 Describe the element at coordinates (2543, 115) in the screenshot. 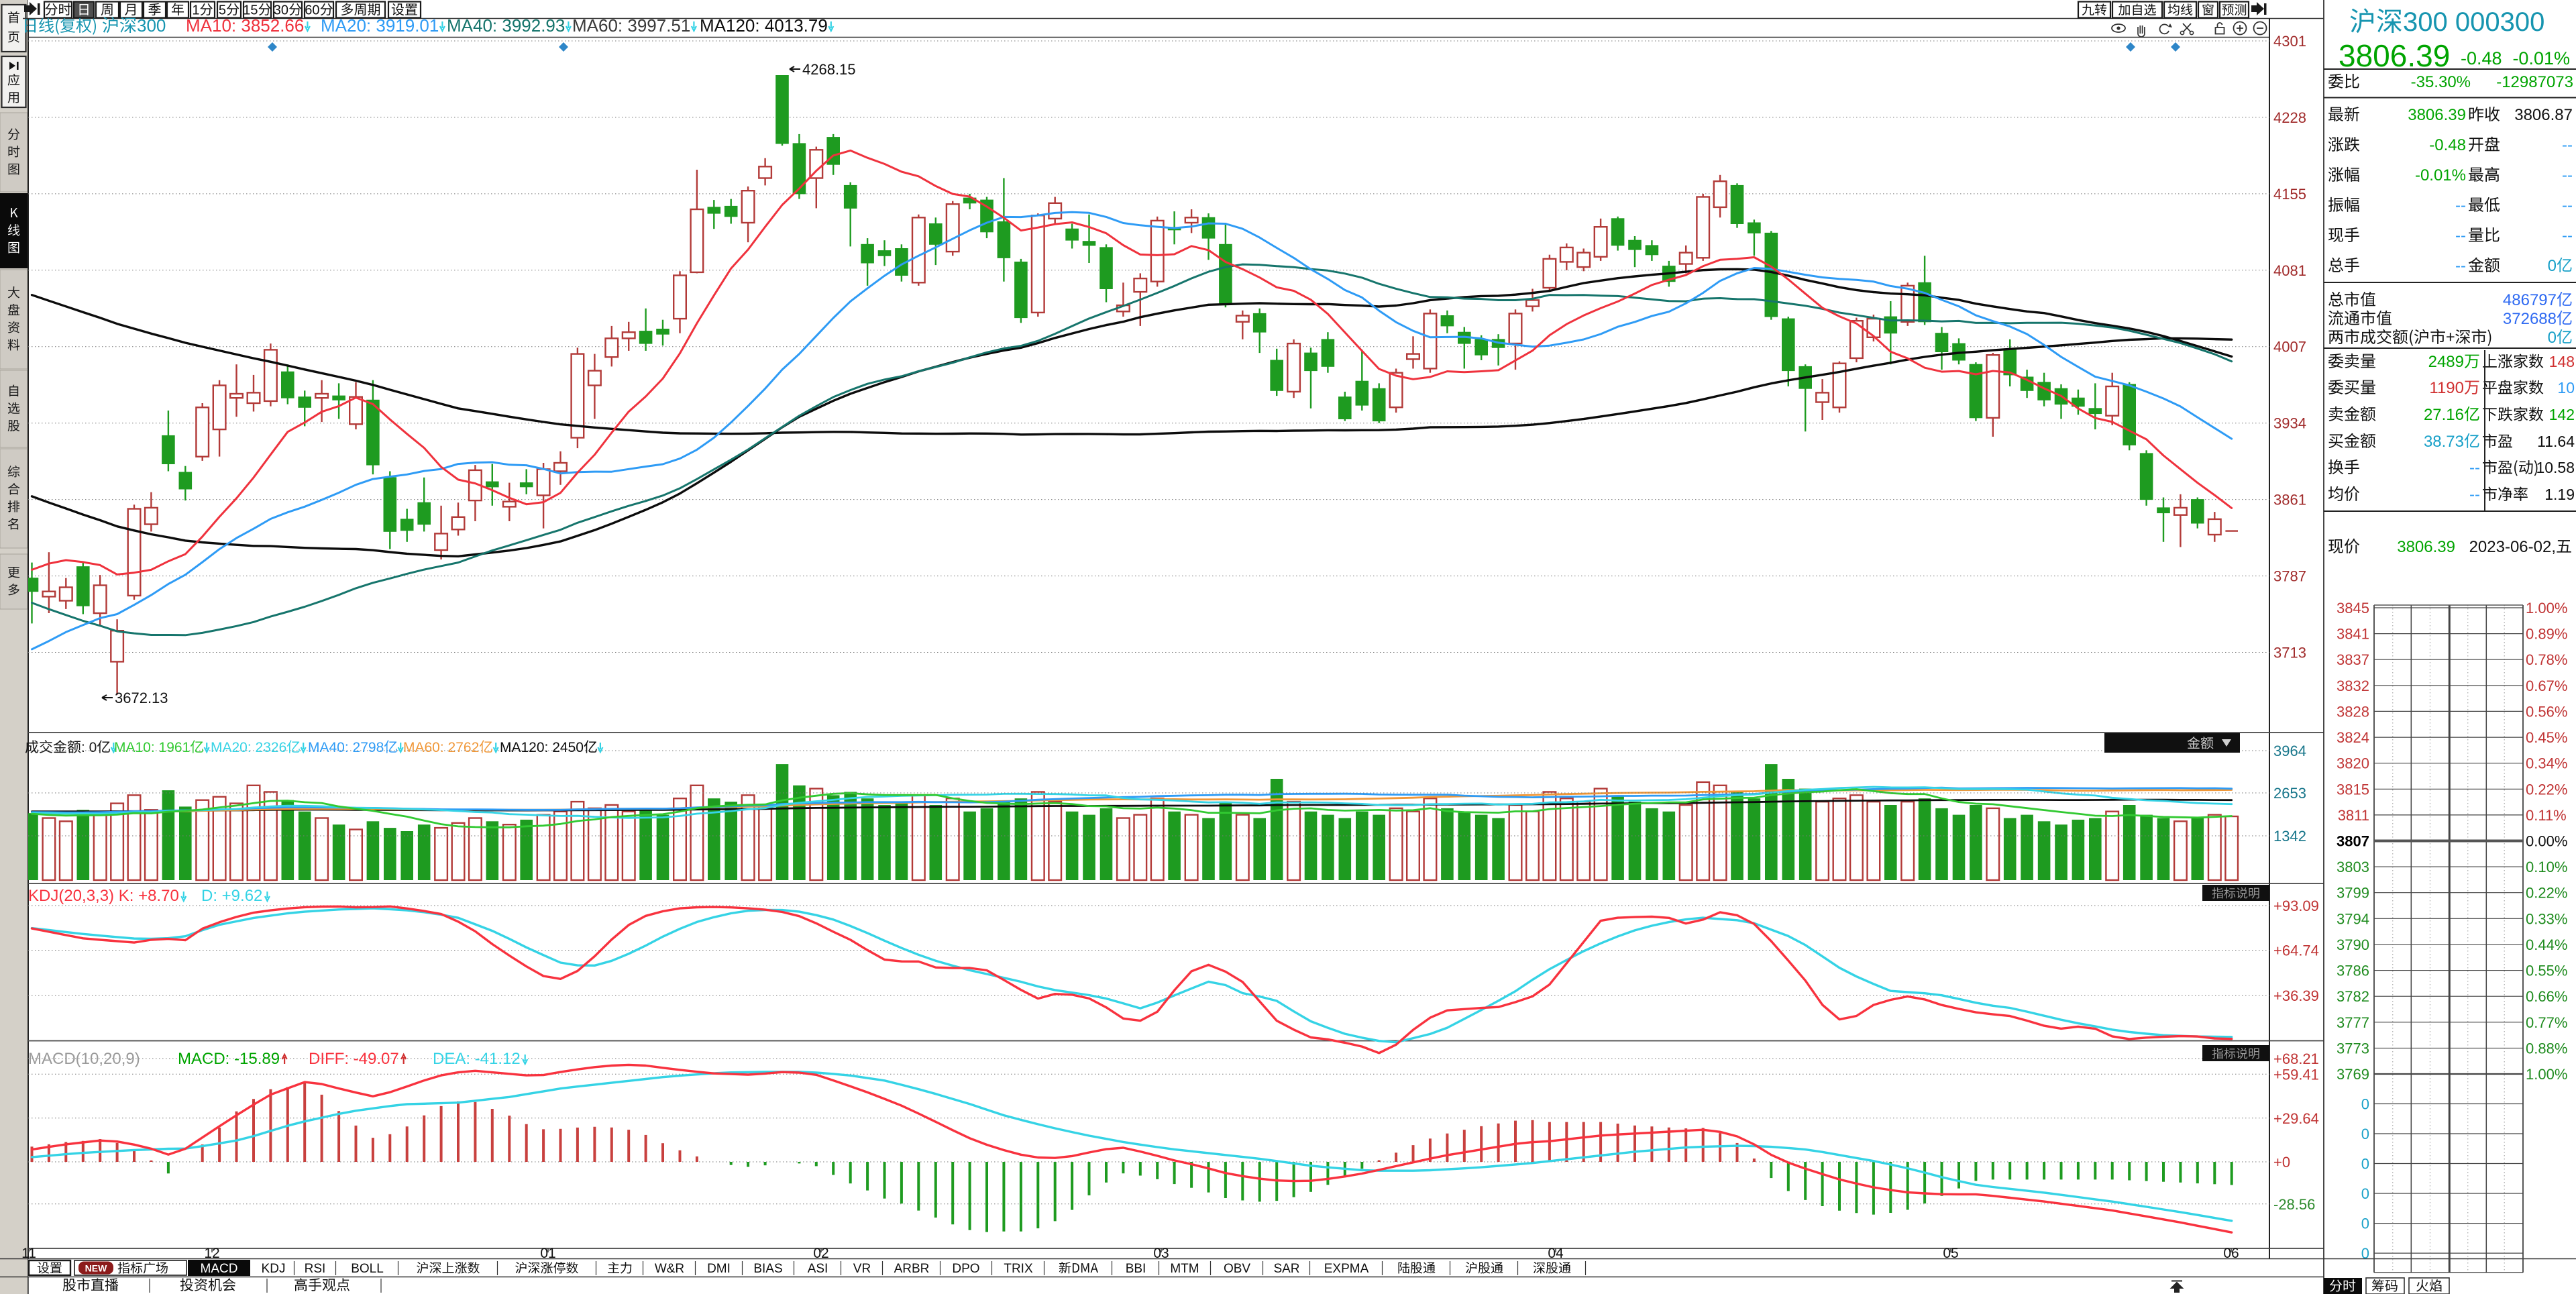

I see `svg-text: 3806.87` at that location.